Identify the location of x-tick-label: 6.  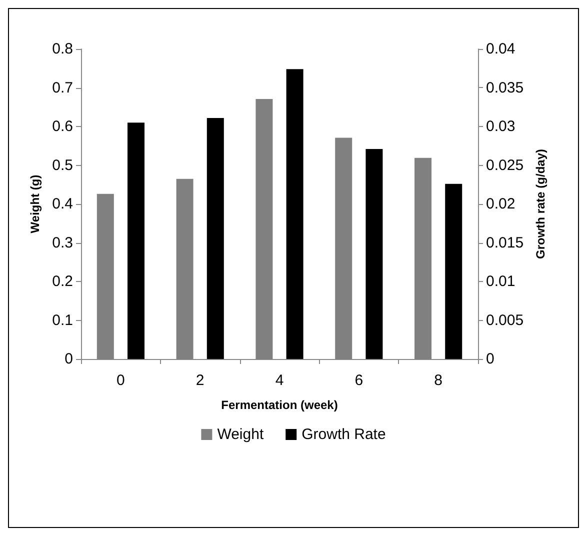
(359, 380).